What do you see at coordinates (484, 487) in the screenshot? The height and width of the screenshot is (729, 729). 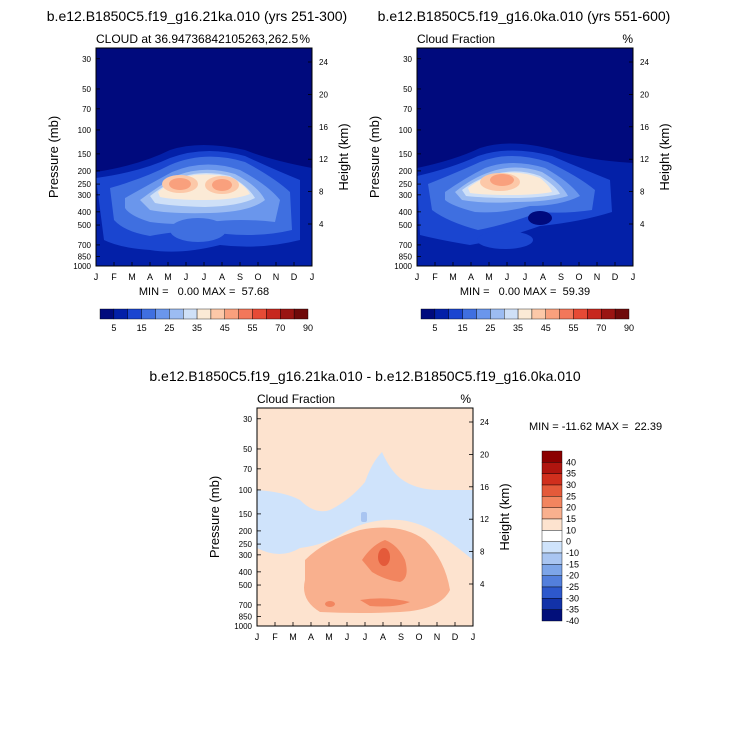 I see `y-right-tick-label: 16` at bounding box center [484, 487].